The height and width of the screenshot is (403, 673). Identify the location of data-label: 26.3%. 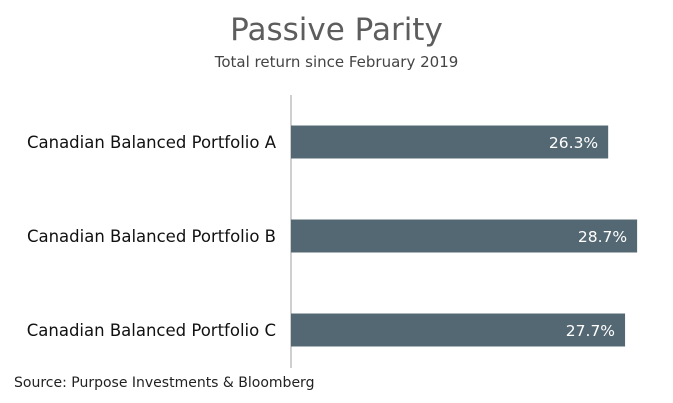
(573, 143).